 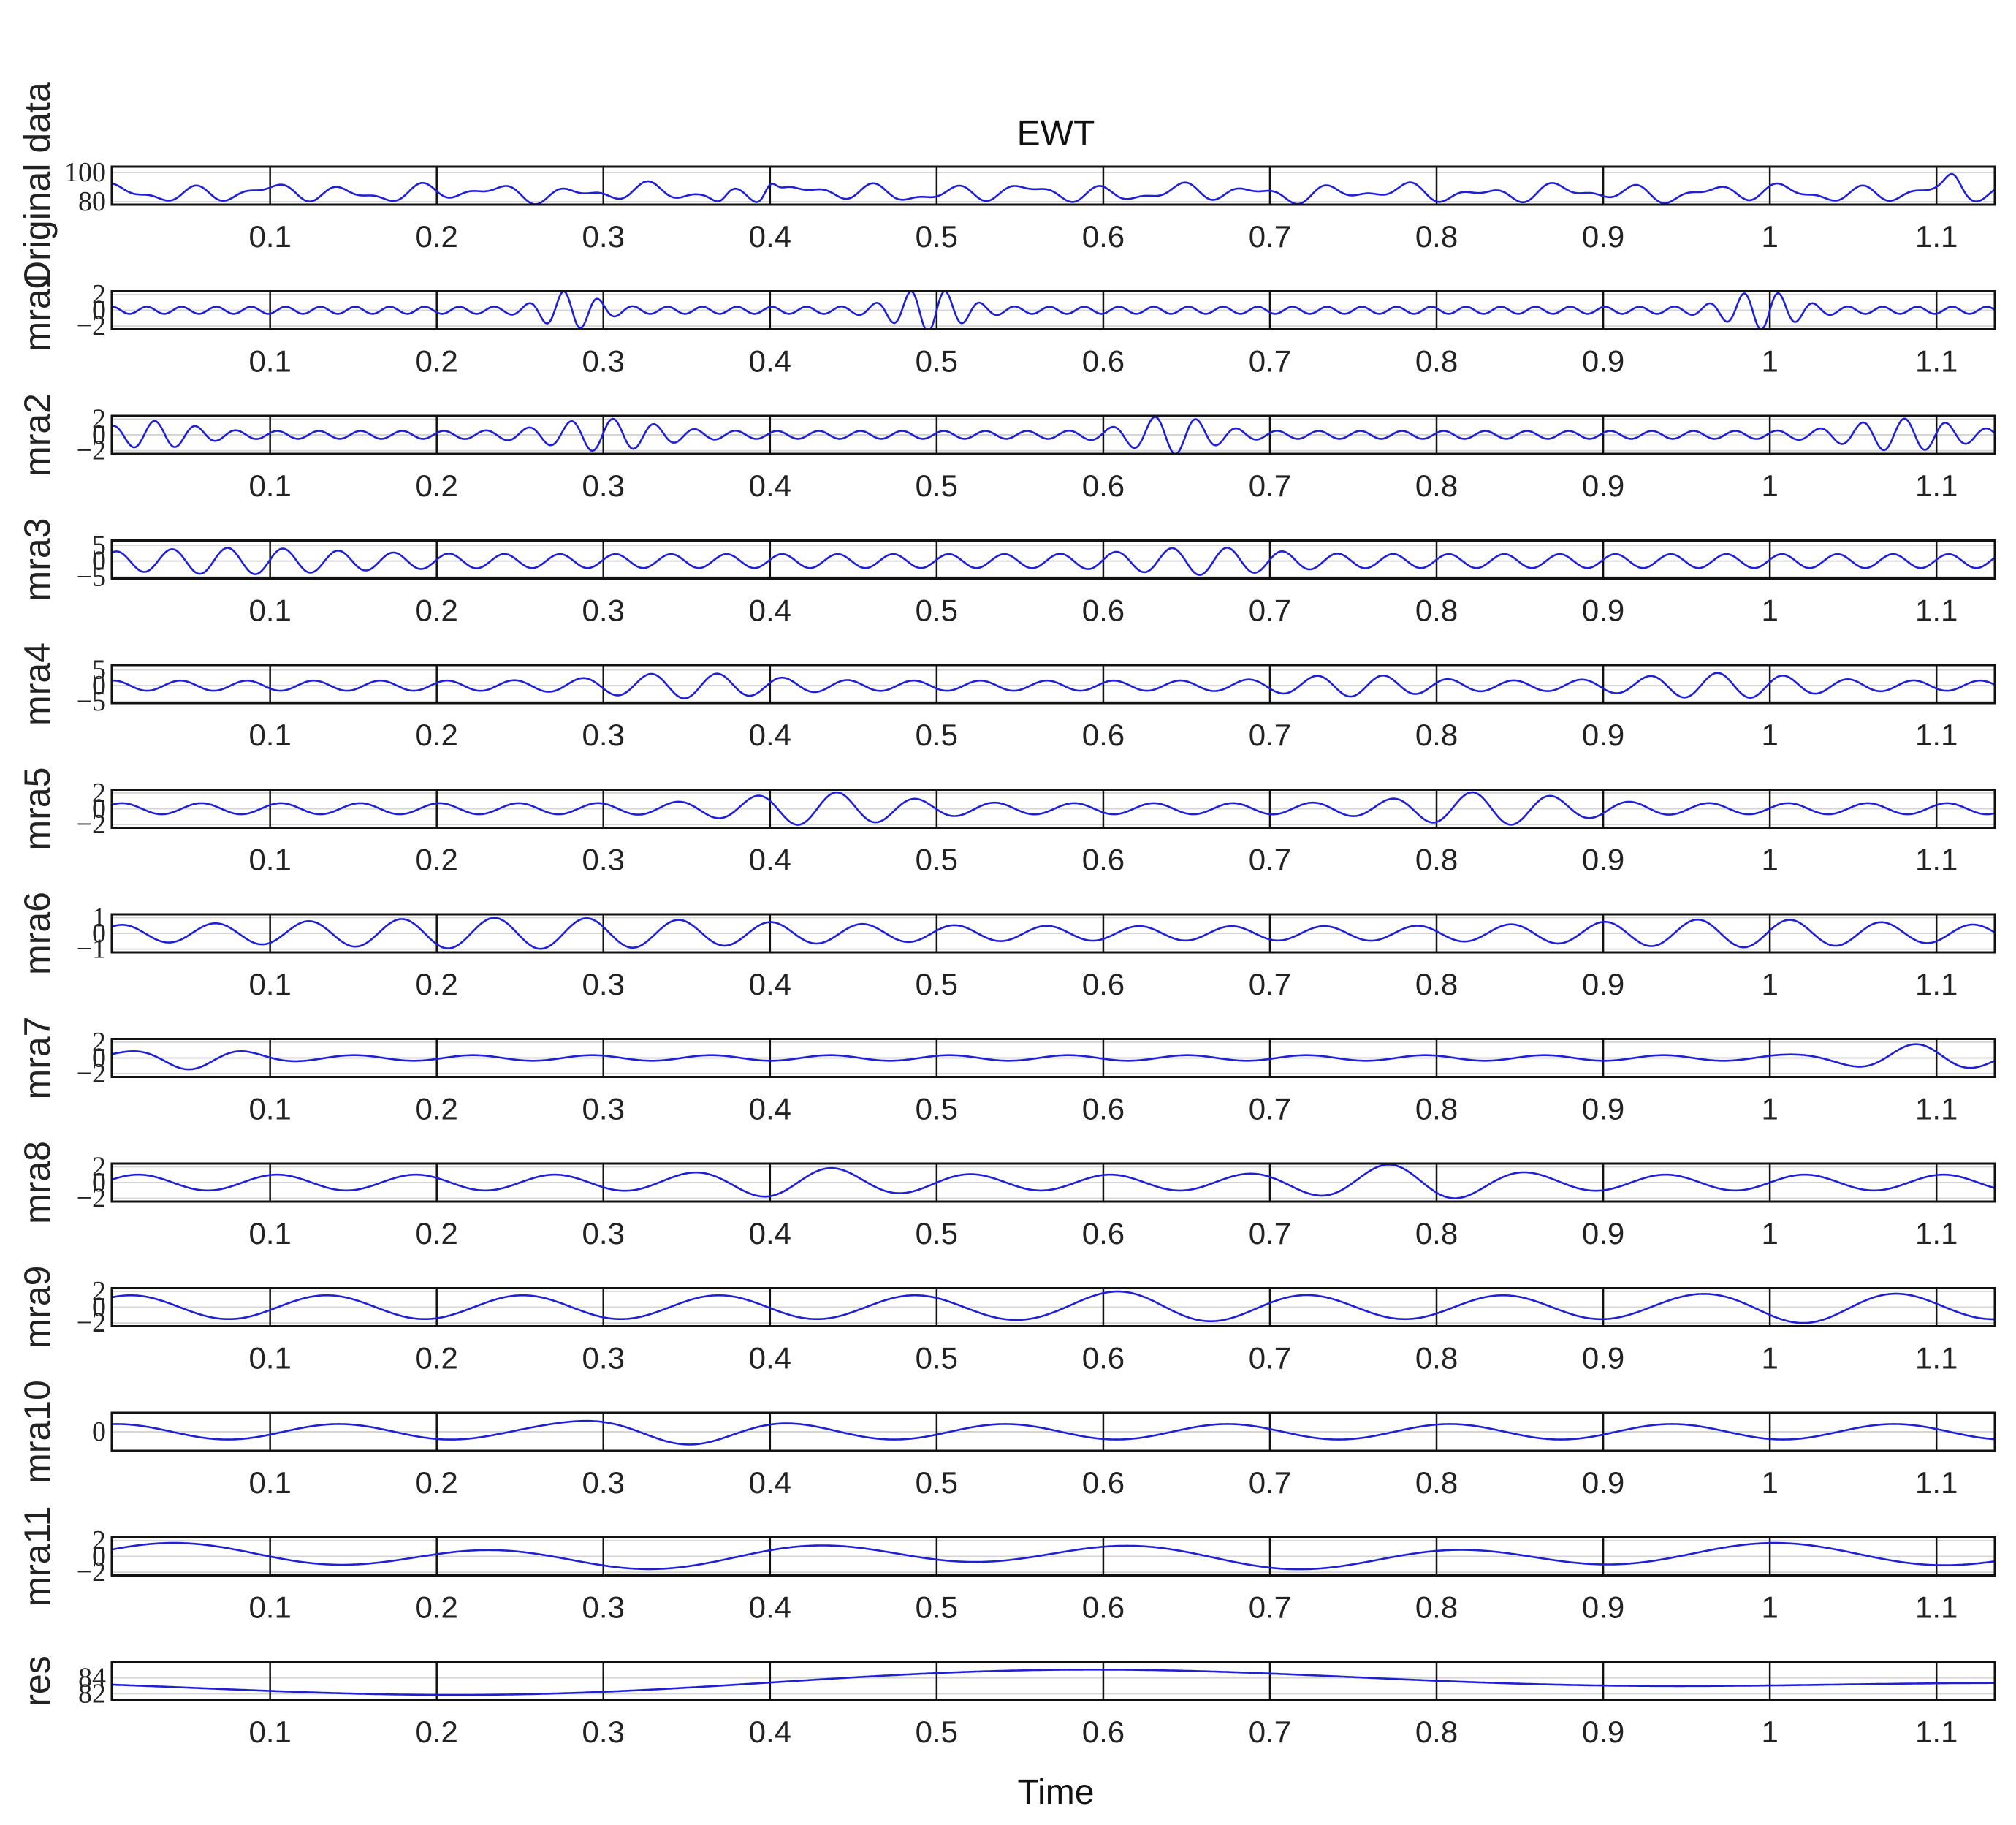 What do you see at coordinates (37, 185) in the screenshot?
I see `y-axis-label: Original data` at bounding box center [37, 185].